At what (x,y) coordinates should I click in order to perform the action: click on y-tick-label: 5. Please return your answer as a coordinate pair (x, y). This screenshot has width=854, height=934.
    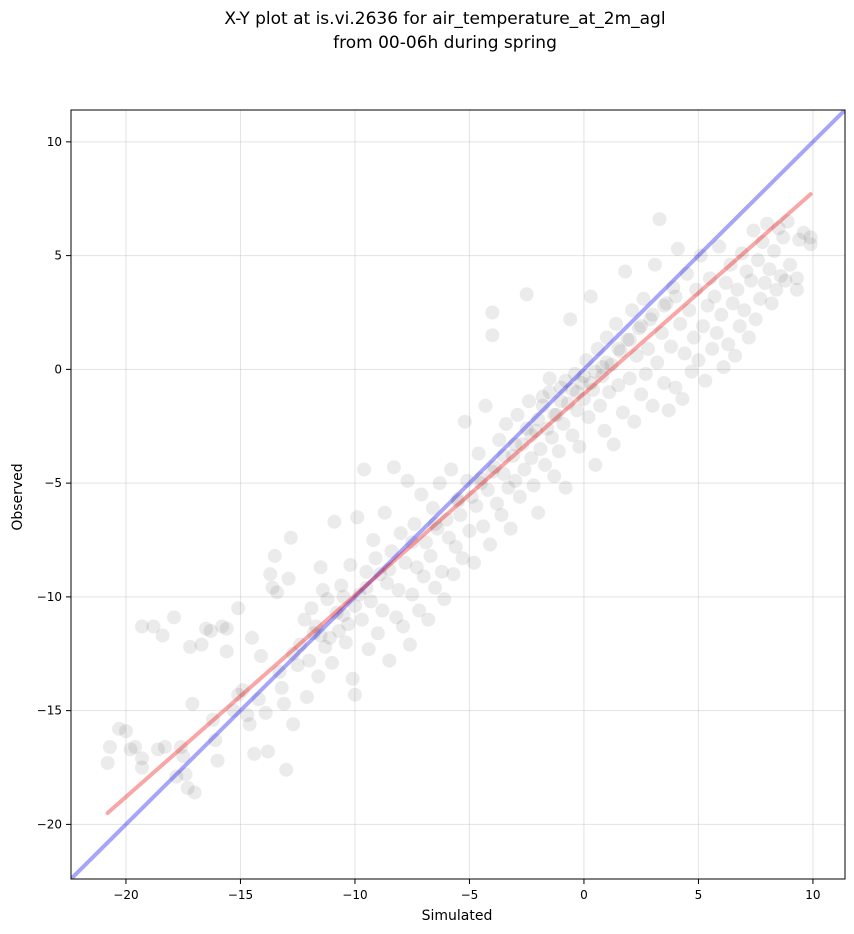
    Looking at the image, I should click on (58, 256).